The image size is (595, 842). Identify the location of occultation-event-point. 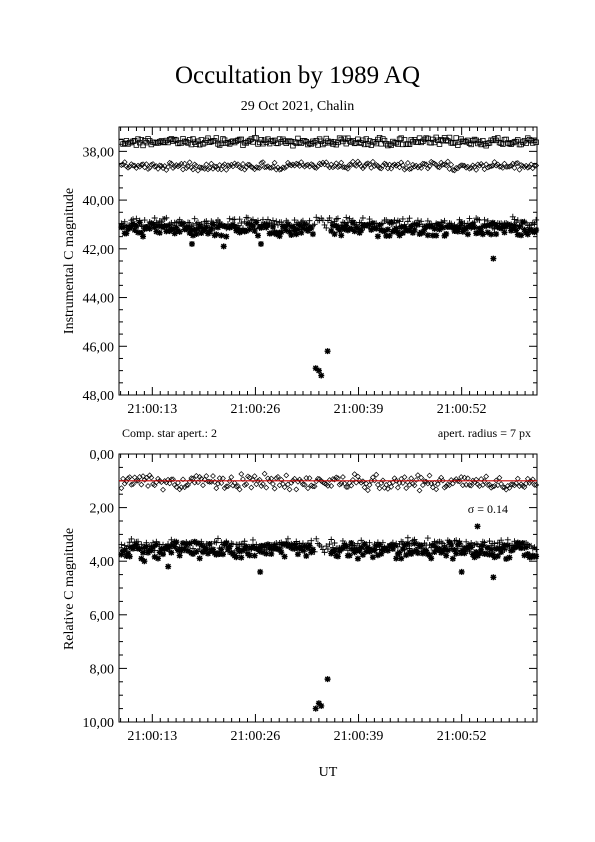
(318, 370).